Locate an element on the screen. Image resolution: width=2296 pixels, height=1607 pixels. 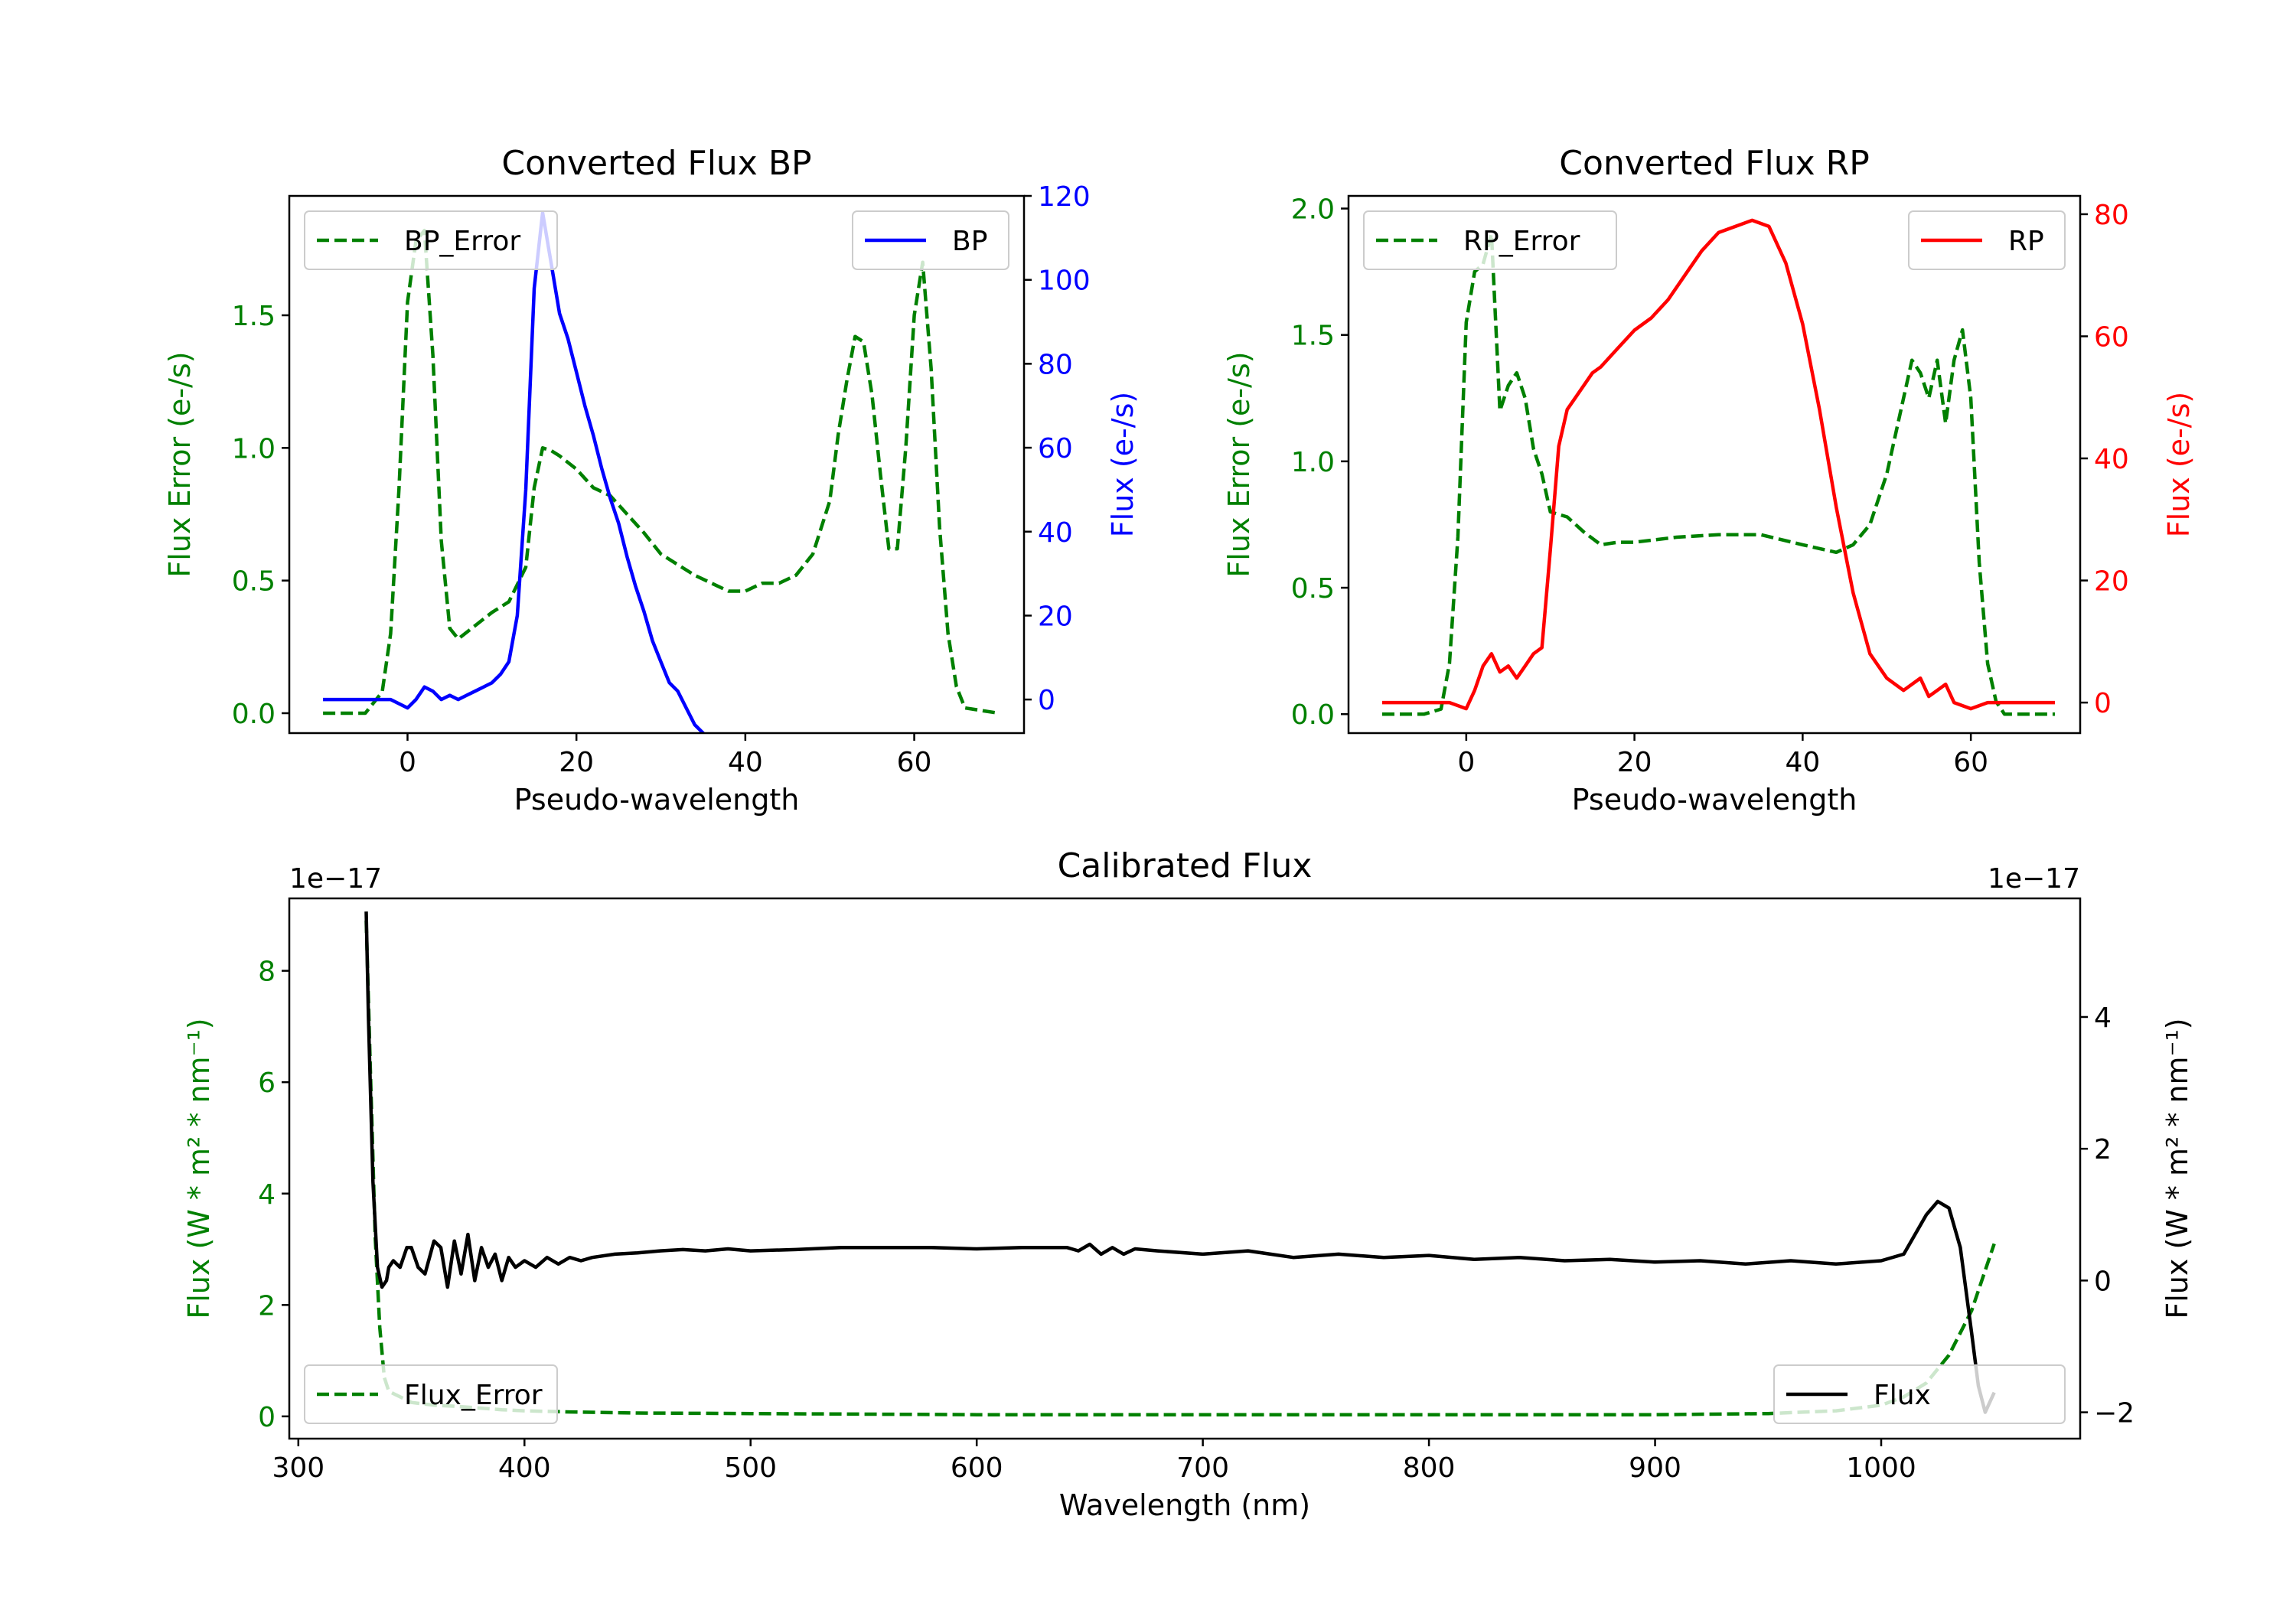
y-left-axis-label: Flux (W * m² * nm⁻¹) is located at coordinates (199, 1168).